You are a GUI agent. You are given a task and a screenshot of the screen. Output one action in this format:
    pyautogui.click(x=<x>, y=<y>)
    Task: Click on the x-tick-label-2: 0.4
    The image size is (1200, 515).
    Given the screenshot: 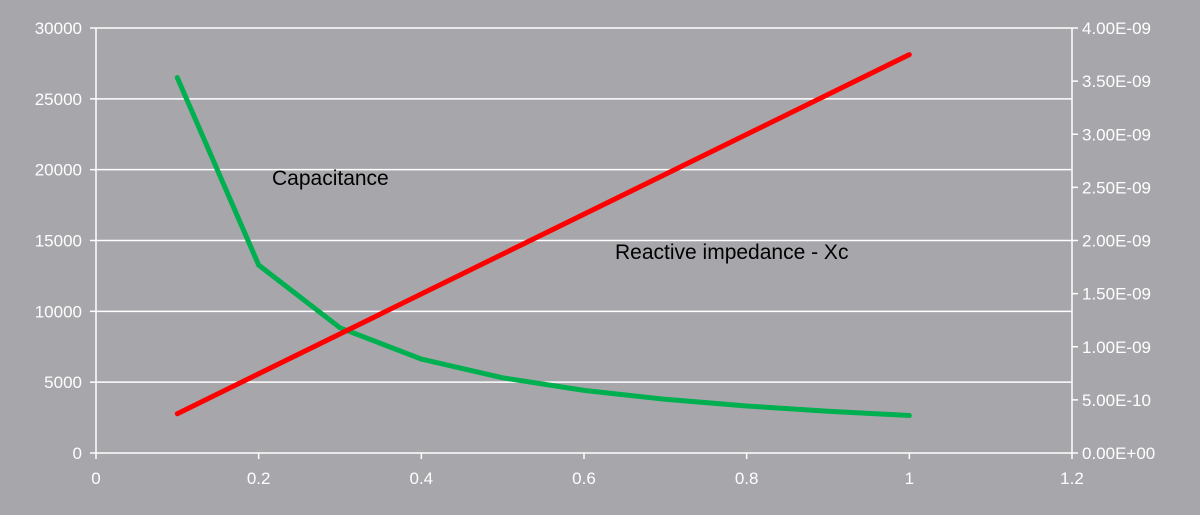 What is the action you would take?
    pyautogui.click(x=422, y=478)
    